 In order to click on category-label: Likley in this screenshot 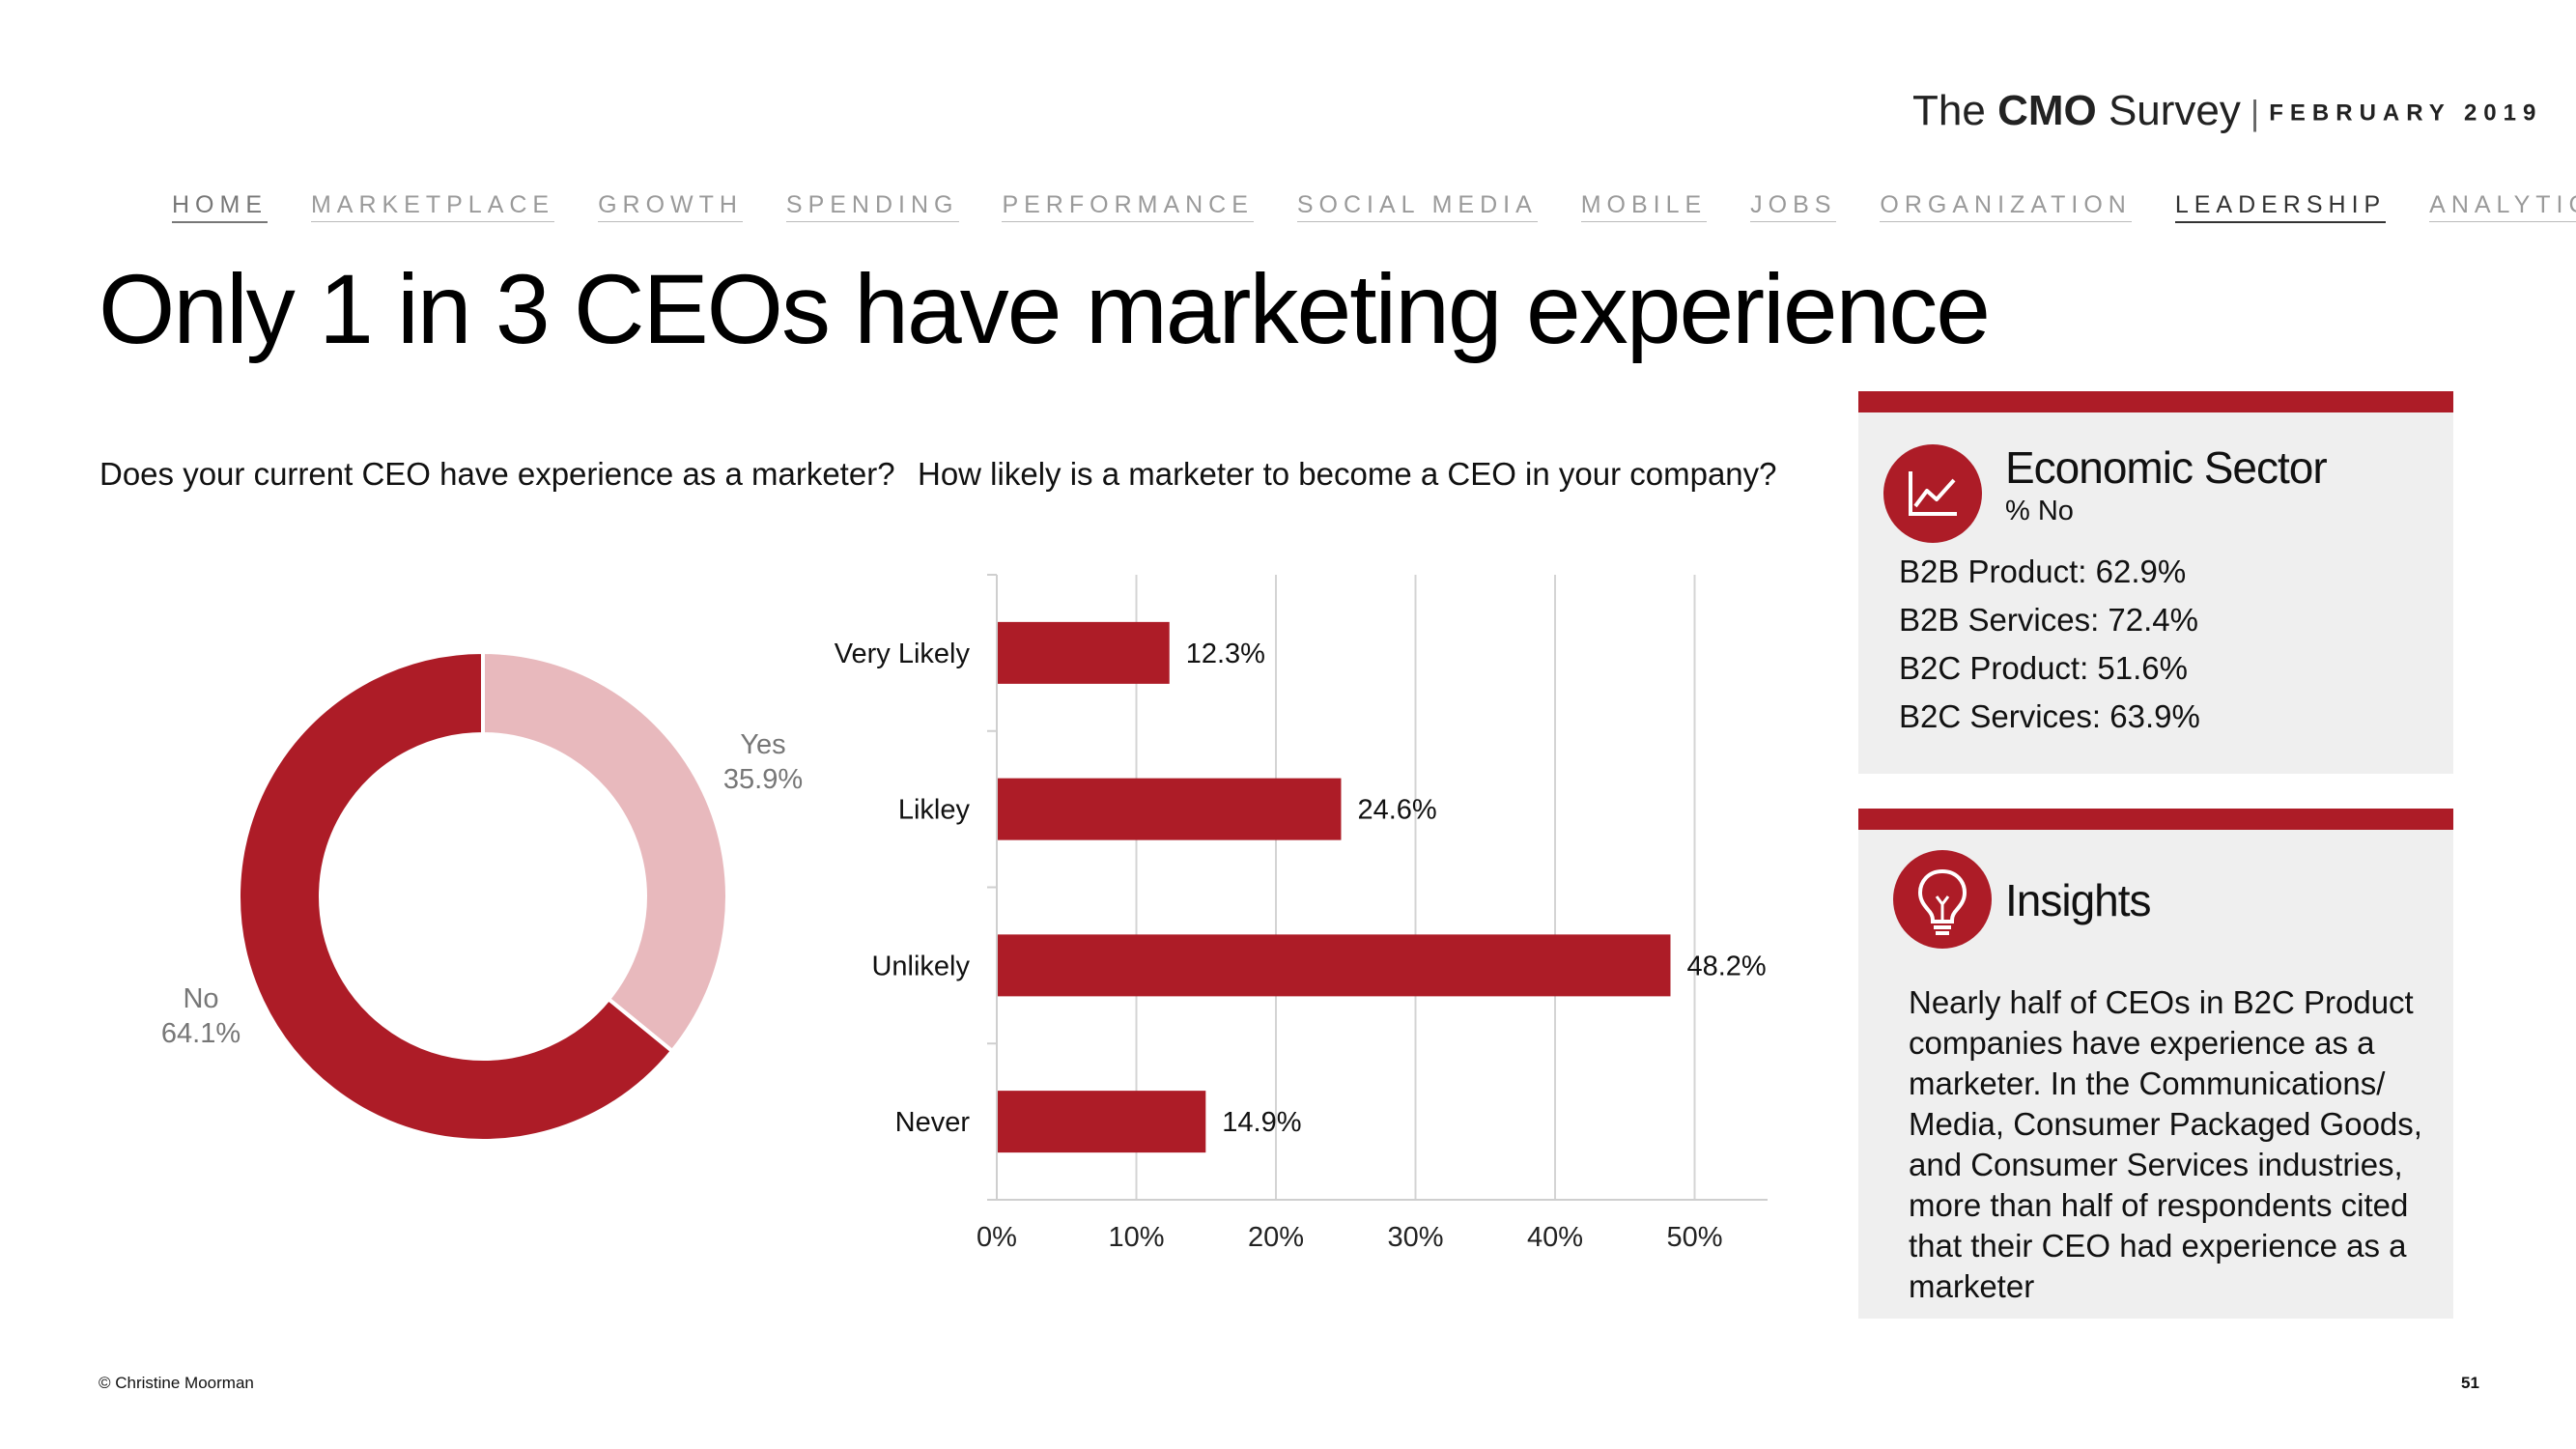, I will do `click(934, 810)`.